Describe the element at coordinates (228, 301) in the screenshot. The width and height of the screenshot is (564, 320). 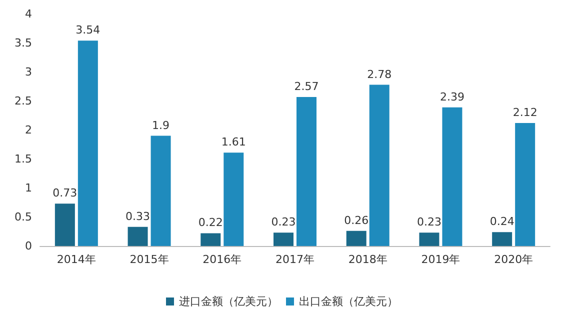
I see `legend-label: 进口金额（亿美元）` at that location.